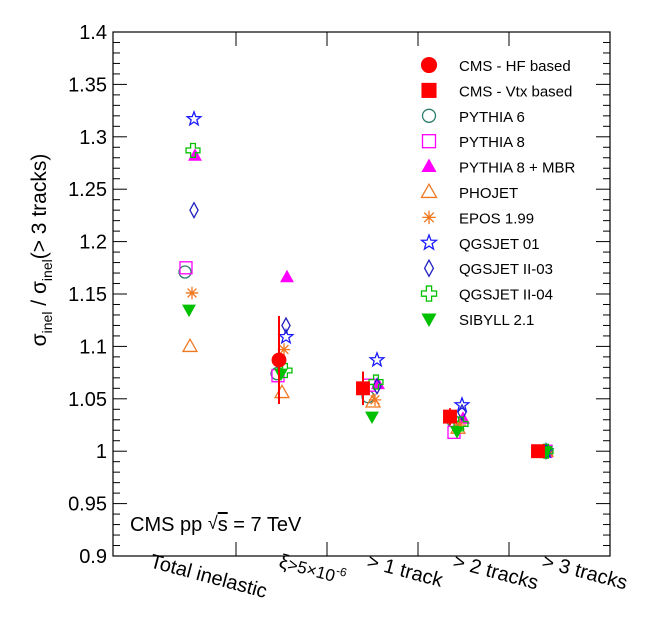  What do you see at coordinates (87, 400) in the screenshot?
I see `y-tick-label: 1.05` at bounding box center [87, 400].